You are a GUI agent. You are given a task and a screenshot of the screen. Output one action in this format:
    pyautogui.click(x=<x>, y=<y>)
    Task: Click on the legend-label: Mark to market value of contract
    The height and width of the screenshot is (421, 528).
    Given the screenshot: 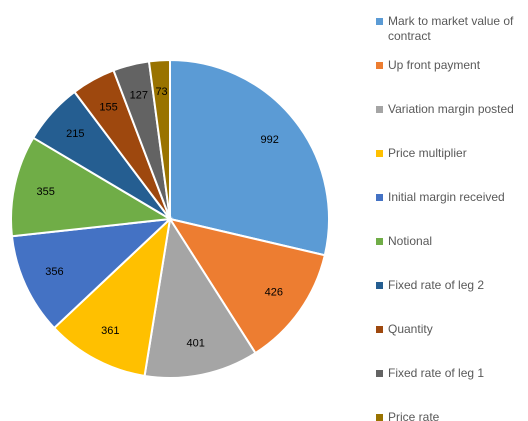 What is the action you would take?
    pyautogui.click(x=451, y=28)
    